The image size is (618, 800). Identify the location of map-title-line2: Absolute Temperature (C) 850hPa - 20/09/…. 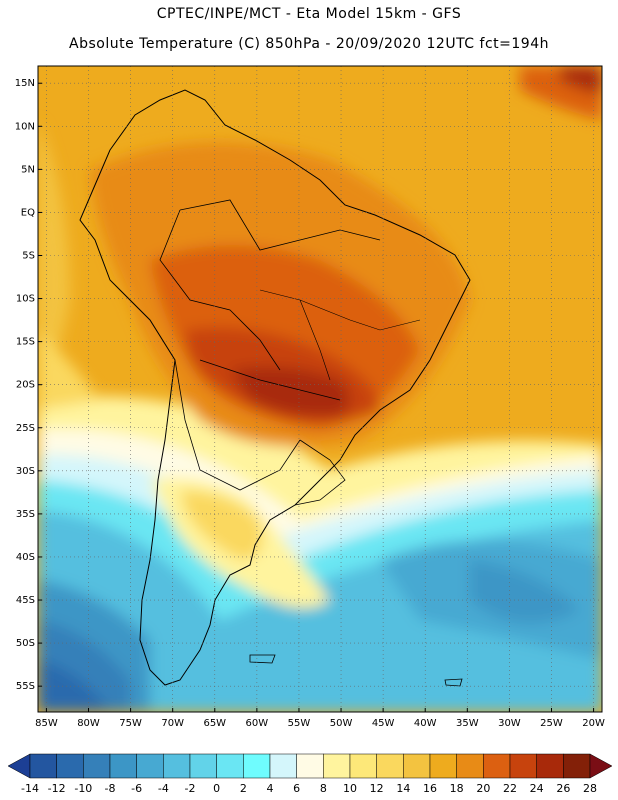
(309, 44).